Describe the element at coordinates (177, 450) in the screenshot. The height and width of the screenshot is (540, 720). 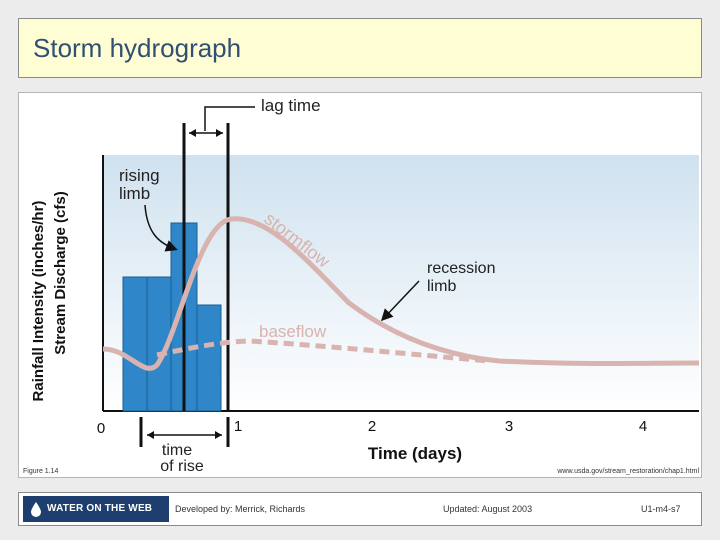
I see `time-of-rise-label-1: time` at that location.